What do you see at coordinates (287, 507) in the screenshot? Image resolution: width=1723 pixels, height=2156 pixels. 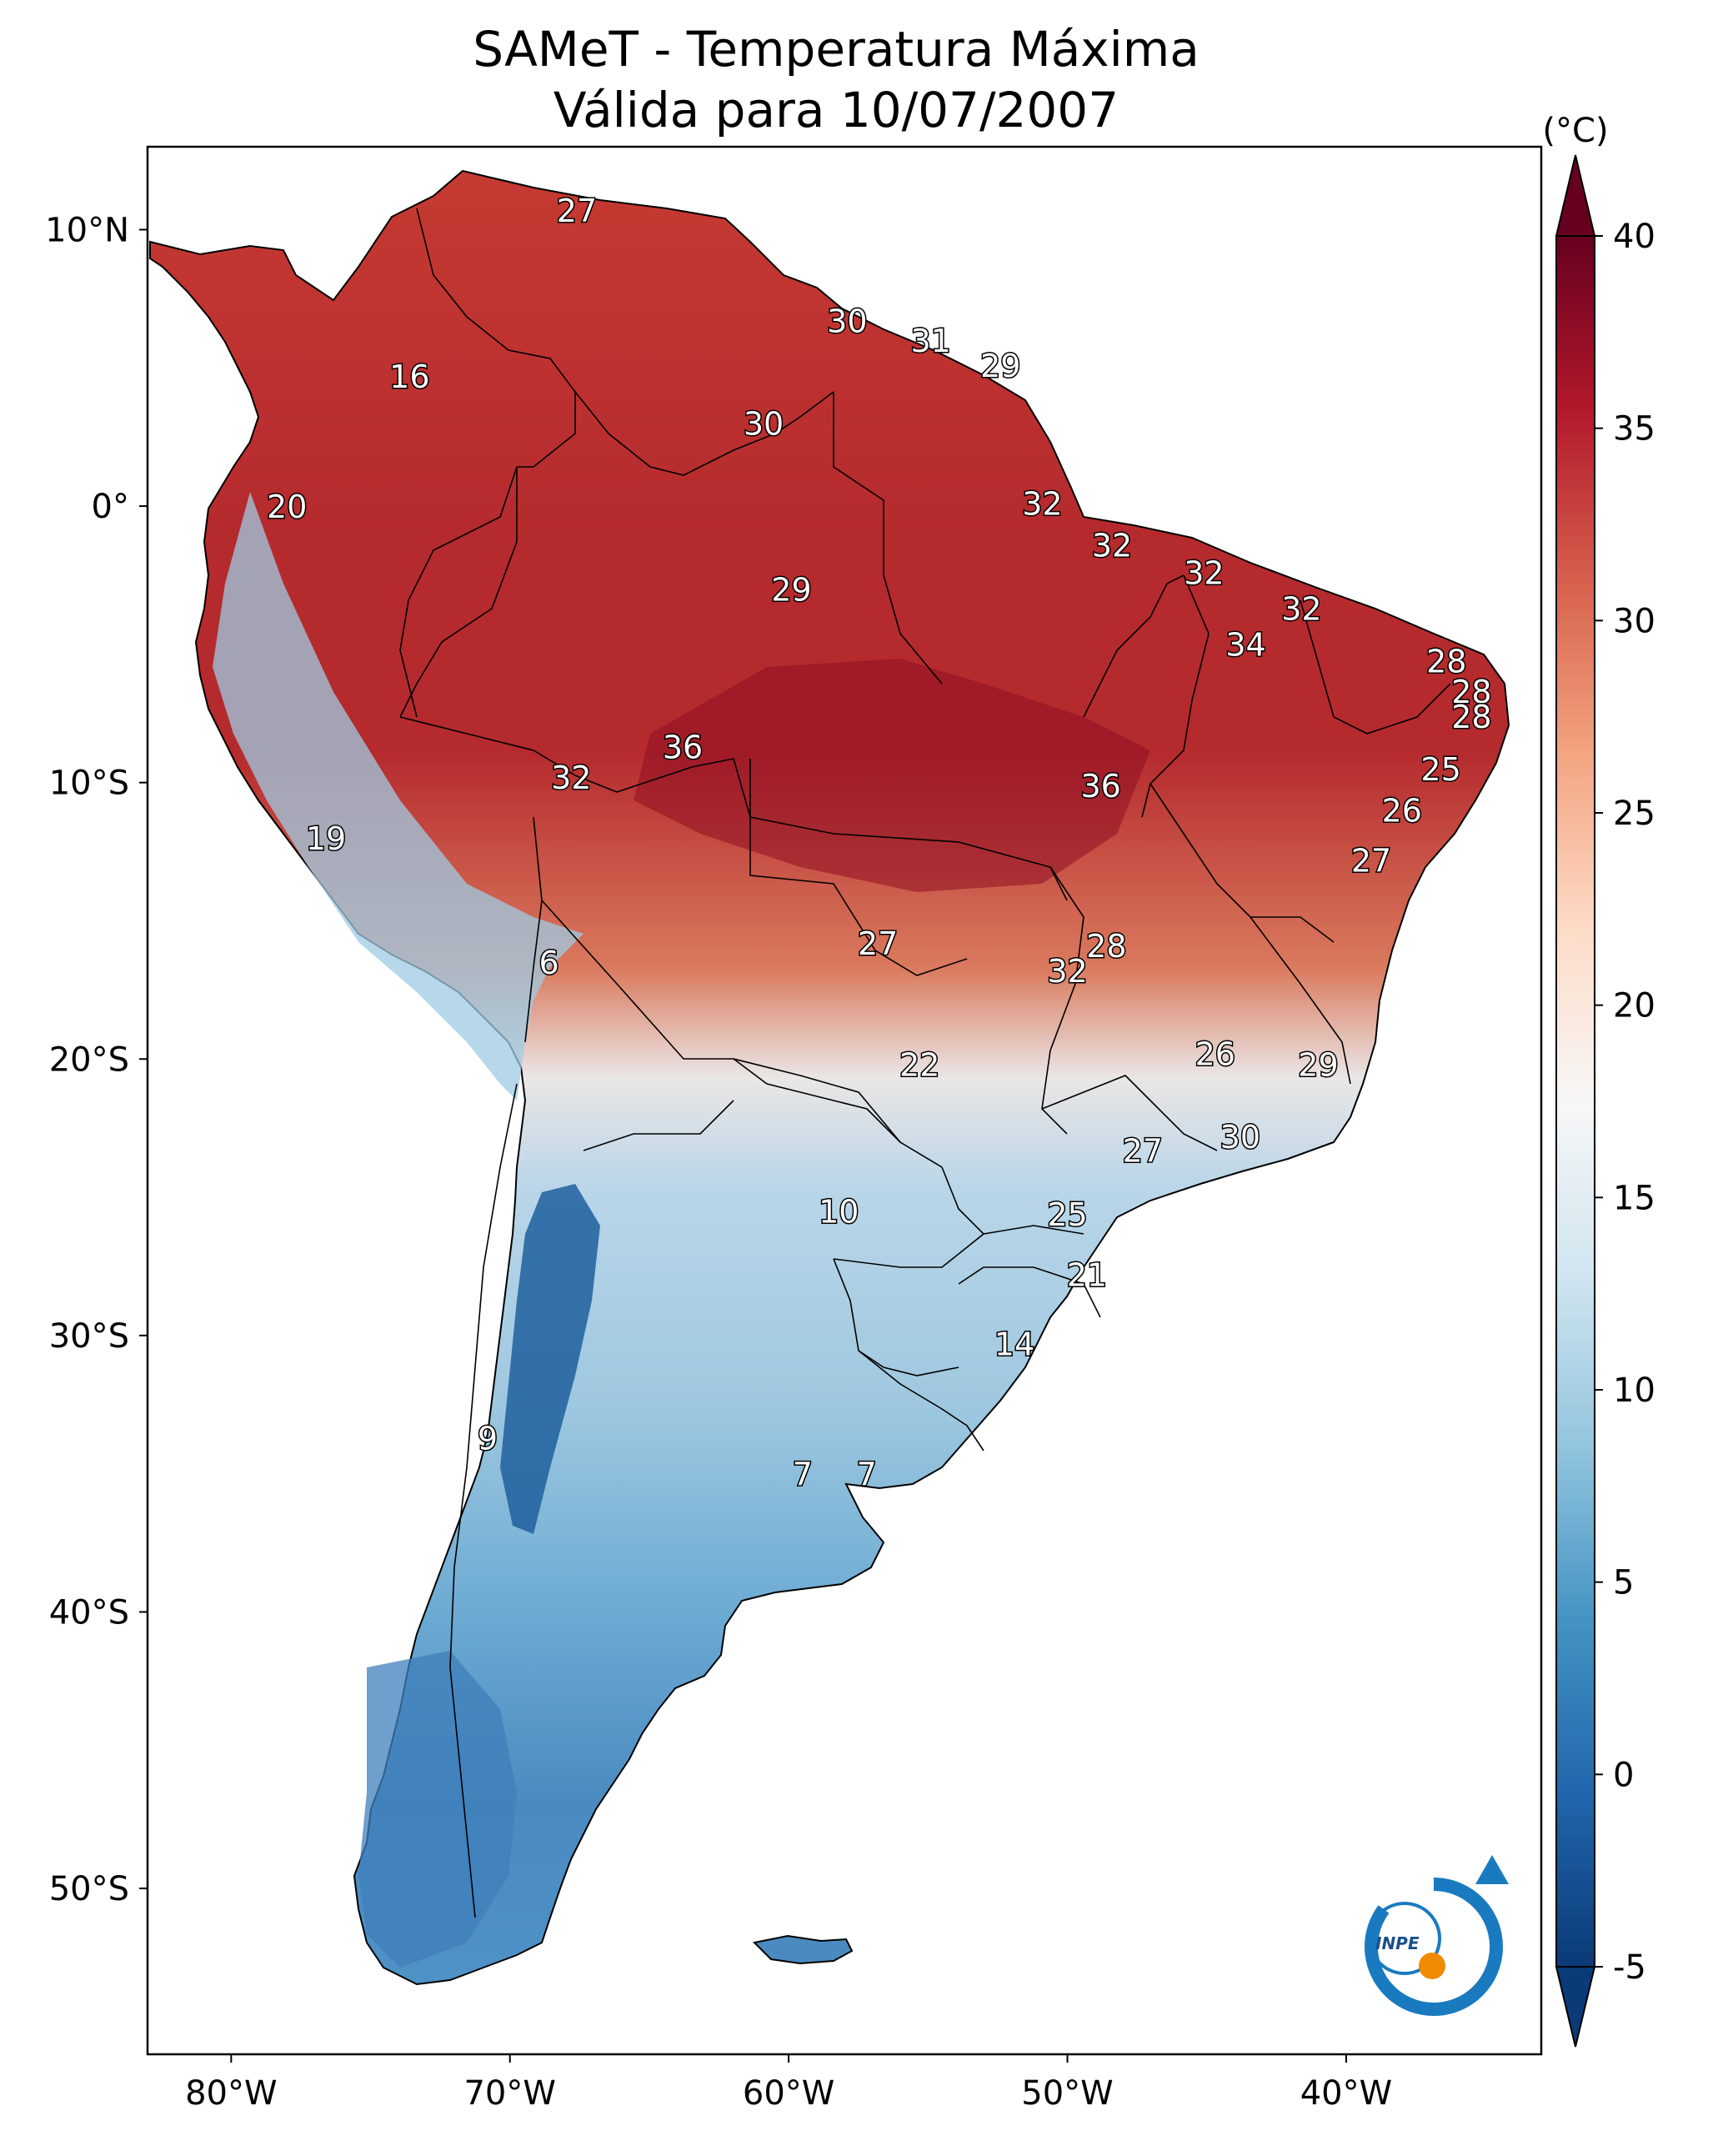 I see `contour-label: 20` at bounding box center [287, 507].